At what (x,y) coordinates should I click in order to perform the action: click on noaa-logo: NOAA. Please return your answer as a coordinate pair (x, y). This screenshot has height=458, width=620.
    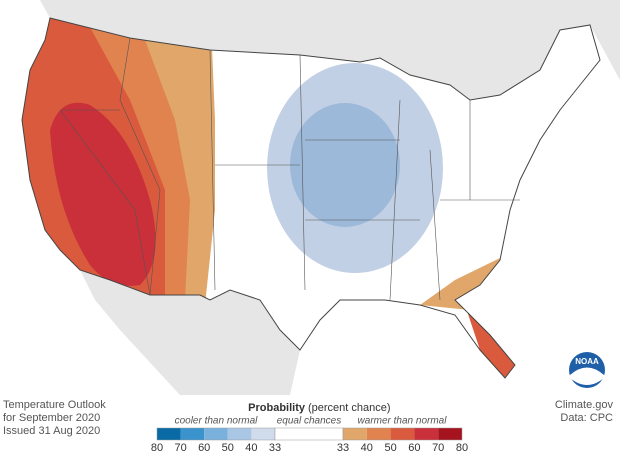
    Looking at the image, I should click on (587, 370).